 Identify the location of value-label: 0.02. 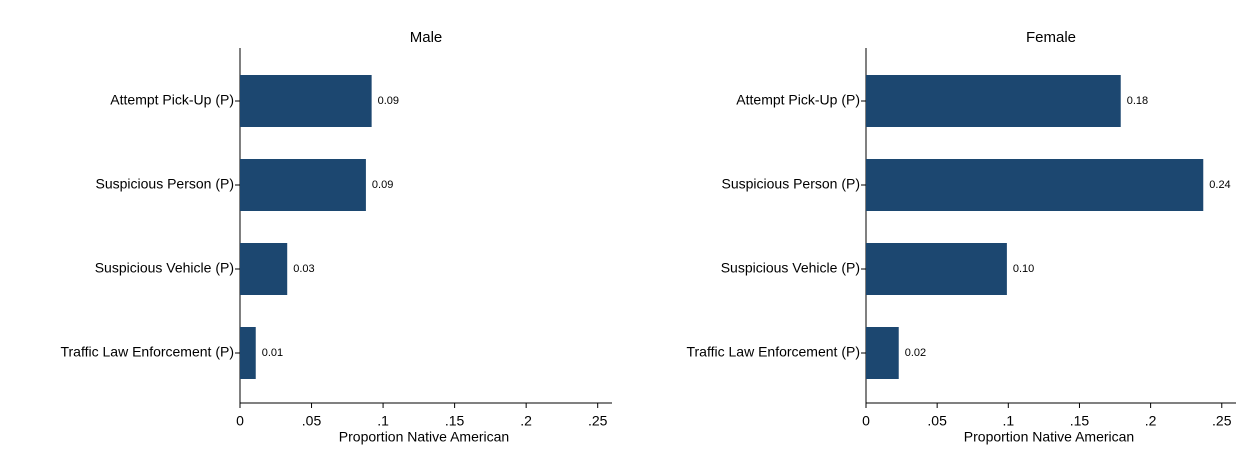
(915, 353).